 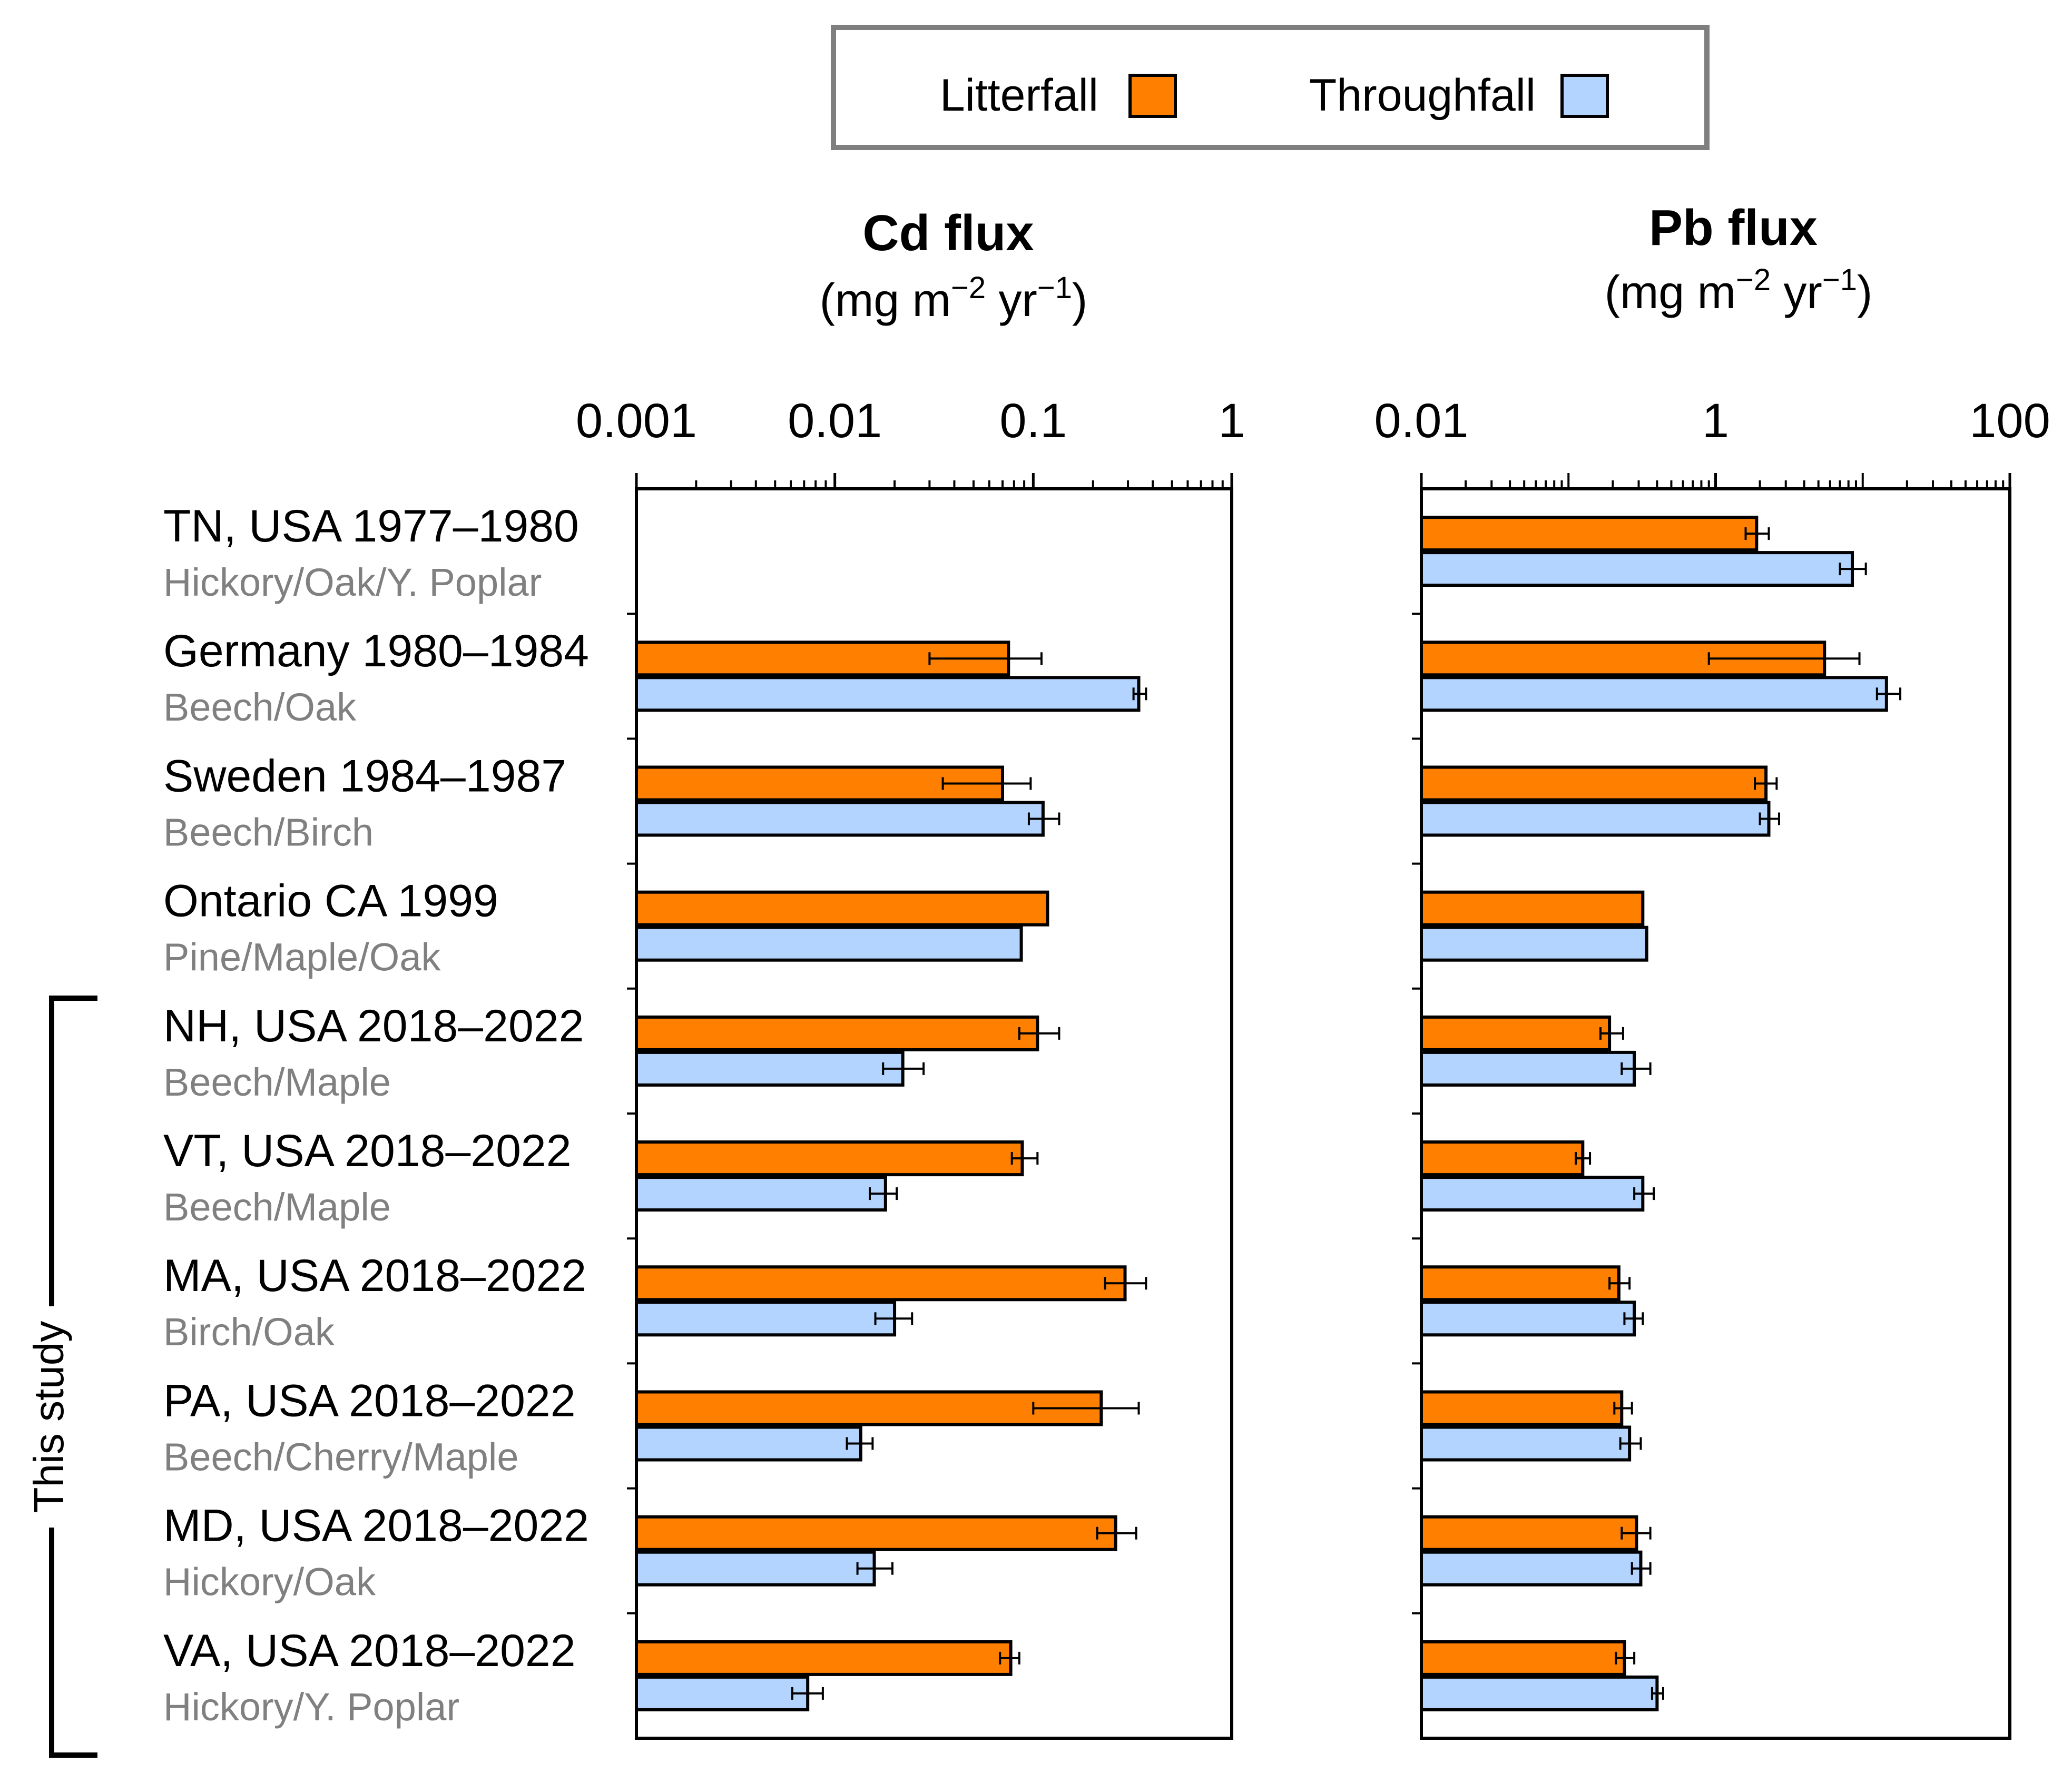 What do you see at coordinates (830, 1158) in the screenshot?
I see `cd-flux-bar-litterfall-vt-usa-2018-2022` at bounding box center [830, 1158].